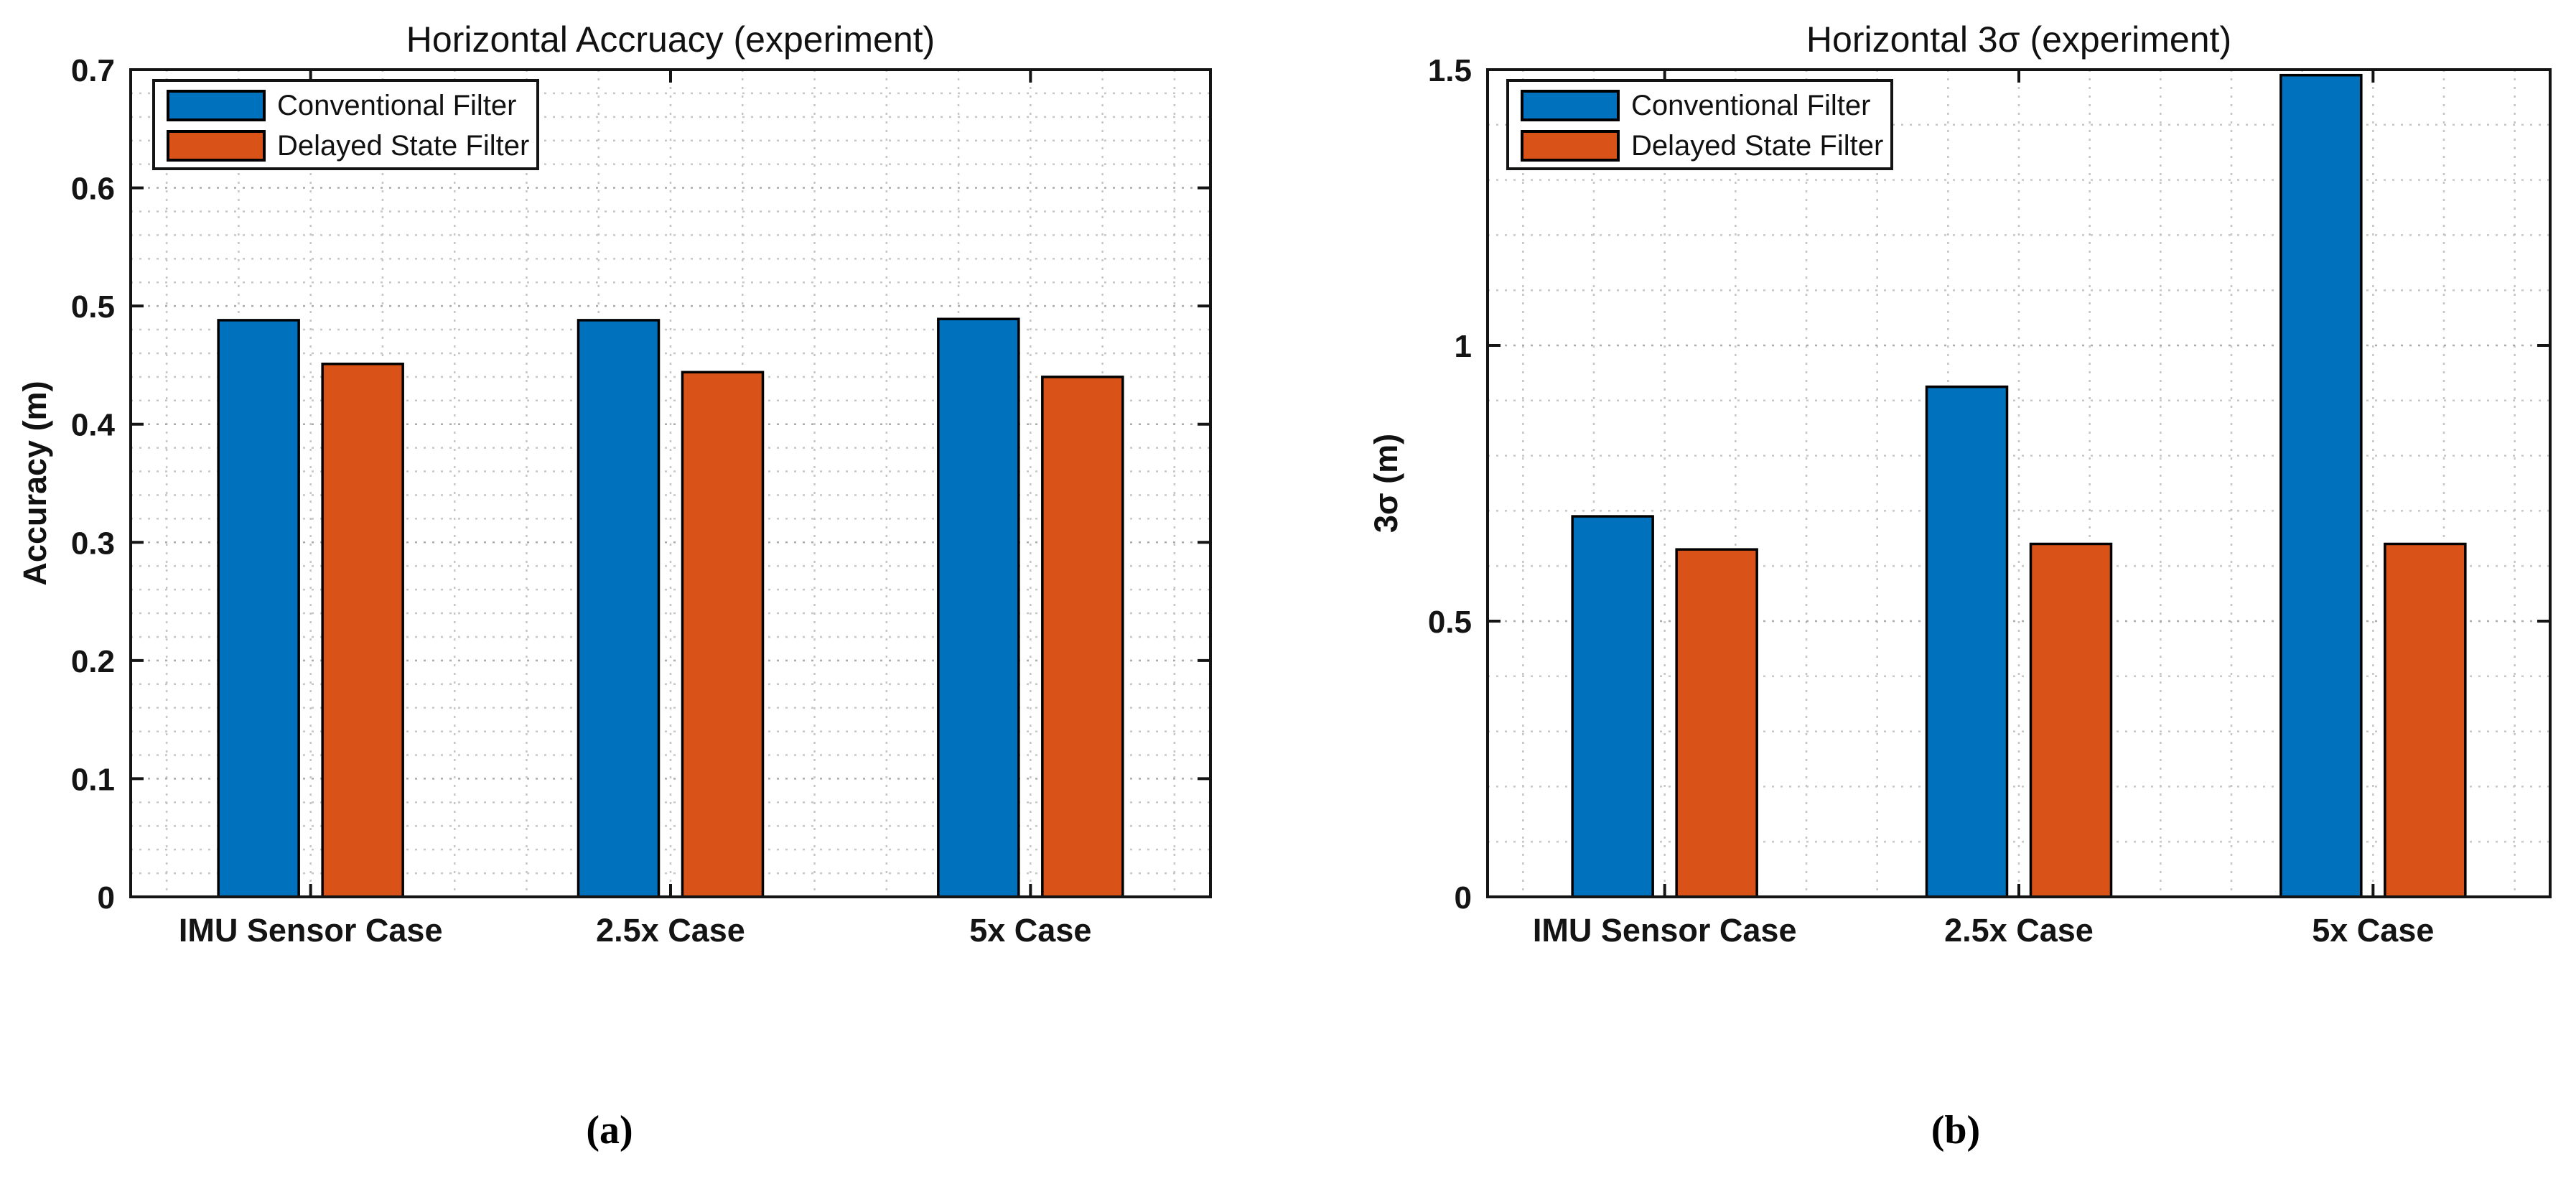  Describe the element at coordinates (609, 1130) in the screenshot. I see `caption-a: (a)` at that location.